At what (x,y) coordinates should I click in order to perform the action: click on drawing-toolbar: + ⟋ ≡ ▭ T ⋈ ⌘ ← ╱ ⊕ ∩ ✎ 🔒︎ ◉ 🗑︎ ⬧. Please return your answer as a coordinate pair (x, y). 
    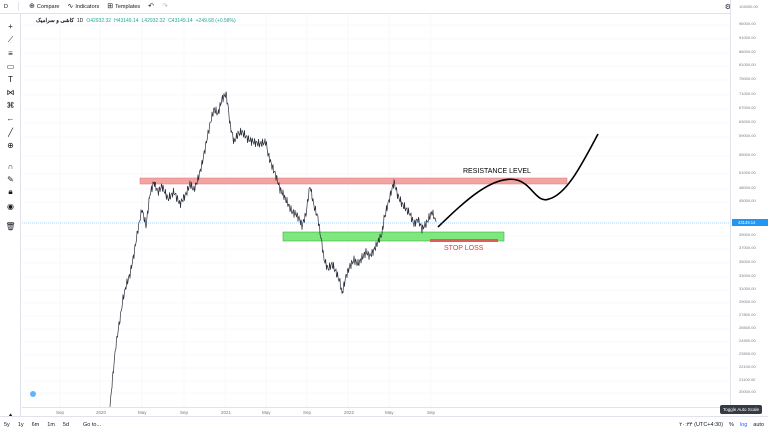
    Looking at the image, I should click on (10, 223).